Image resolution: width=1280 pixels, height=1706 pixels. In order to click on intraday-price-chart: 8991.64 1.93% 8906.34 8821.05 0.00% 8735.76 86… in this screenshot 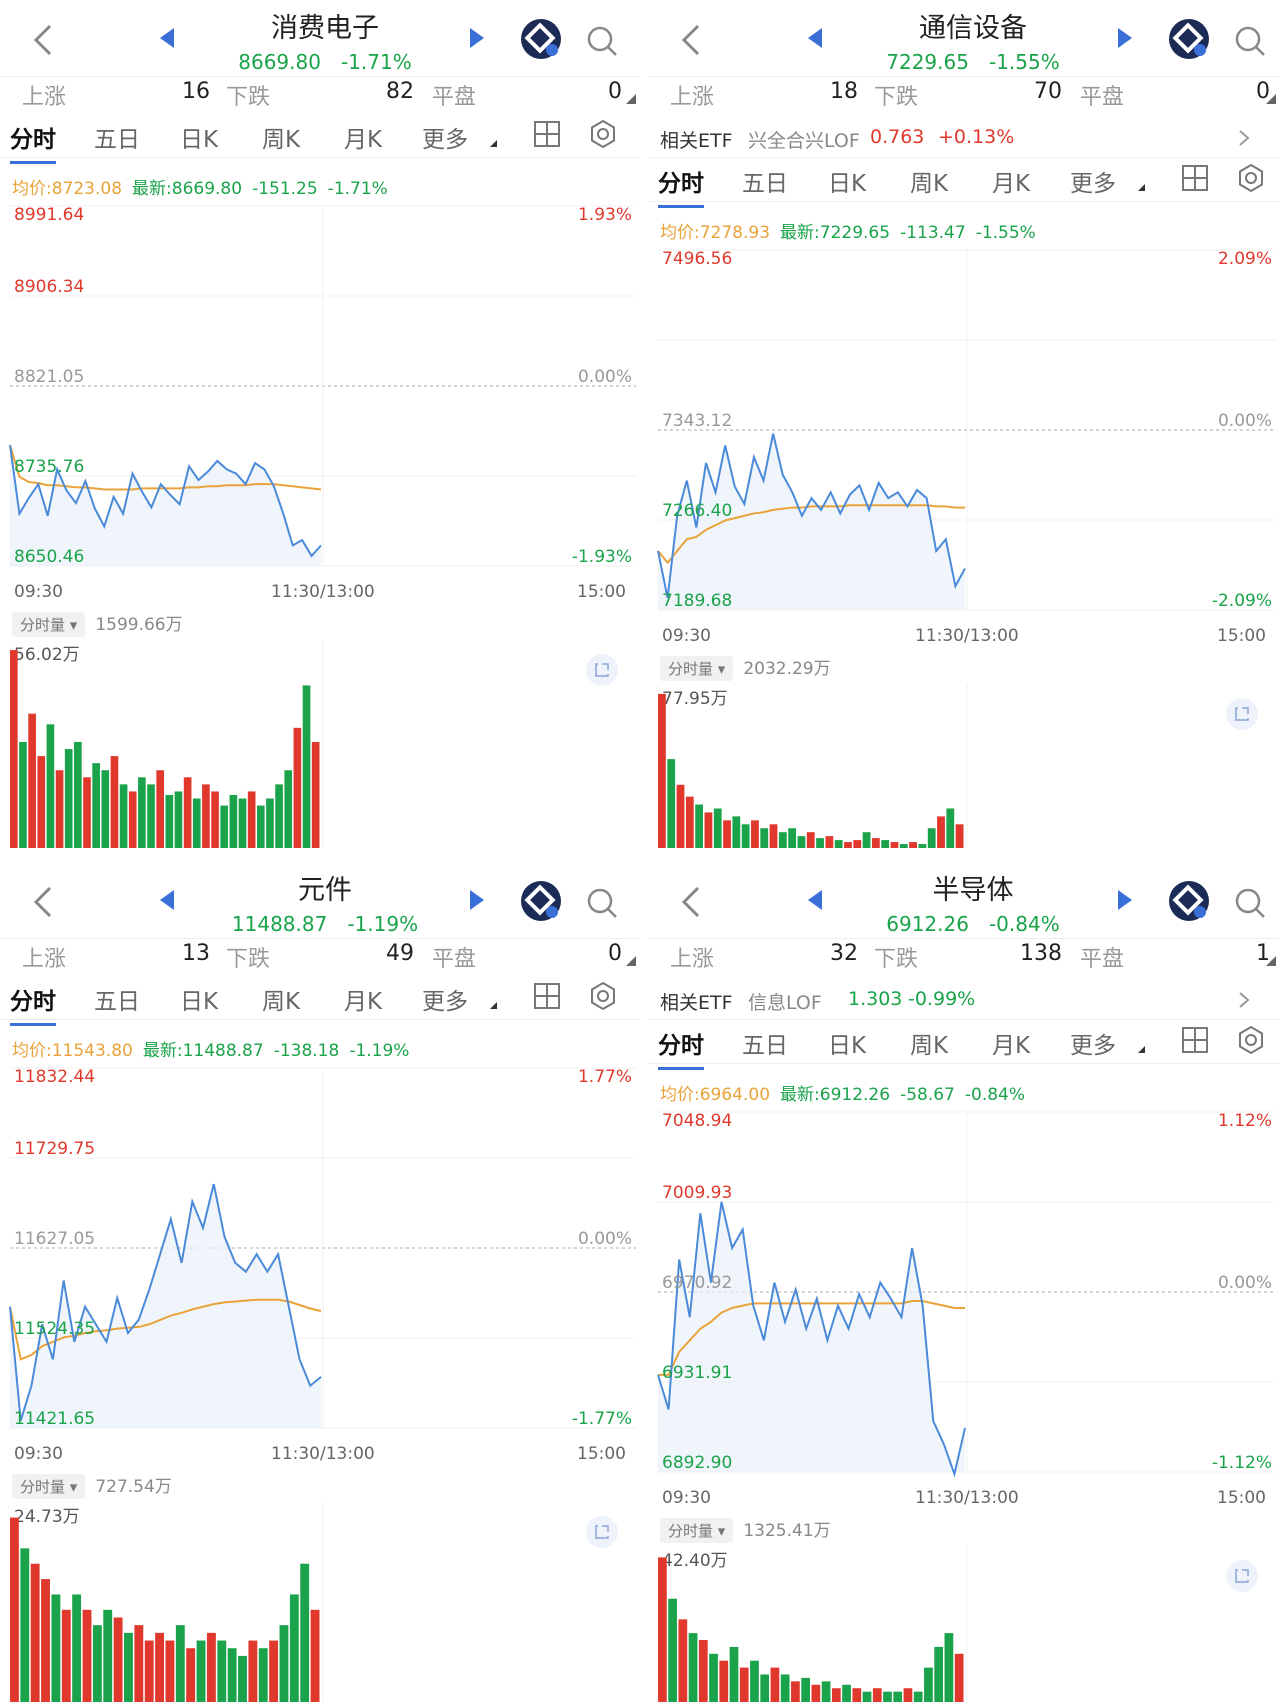, I will do `click(322, 388)`.